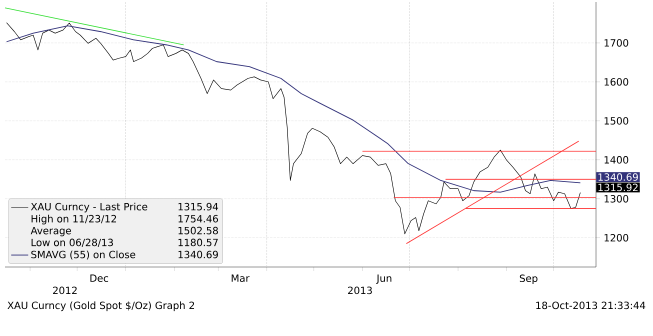  I want to click on y-tick-label: 1300, so click(616, 199).